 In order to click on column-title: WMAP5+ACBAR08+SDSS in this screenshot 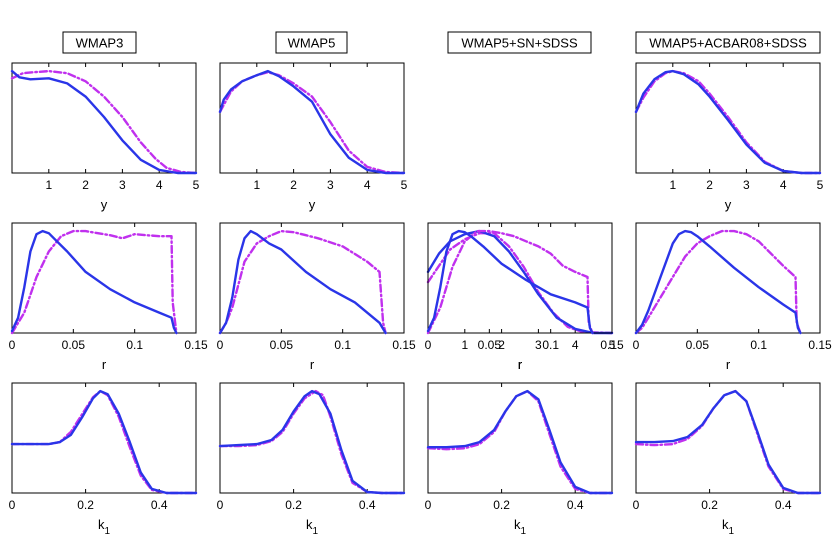, I will do `click(728, 43)`.